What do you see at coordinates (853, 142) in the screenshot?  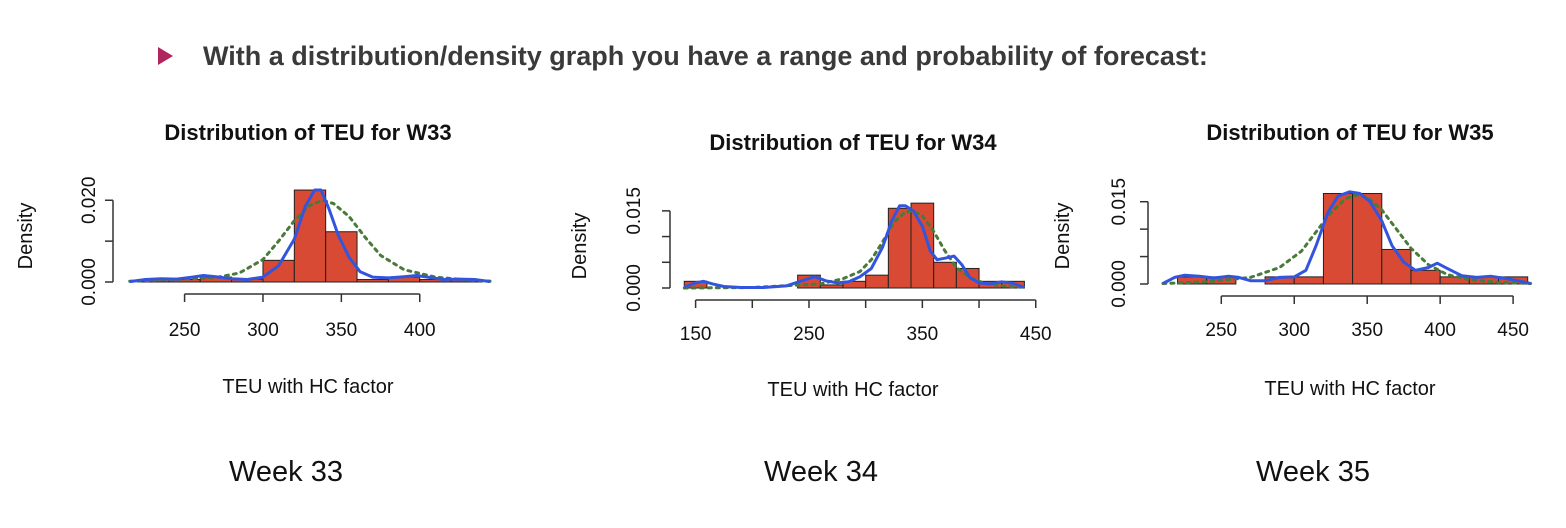 I see `chart-title: Distribution of TEU for W34` at bounding box center [853, 142].